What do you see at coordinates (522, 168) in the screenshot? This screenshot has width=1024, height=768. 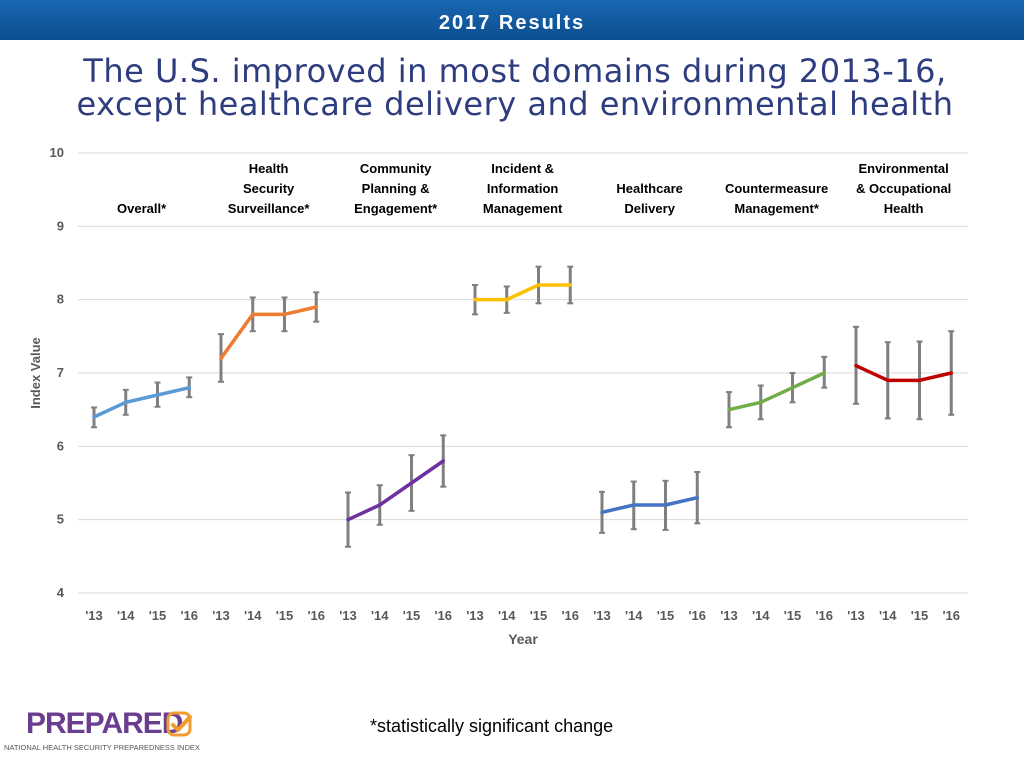 I see `domain-label-line: Incident &` at bounding box center [522, 168].